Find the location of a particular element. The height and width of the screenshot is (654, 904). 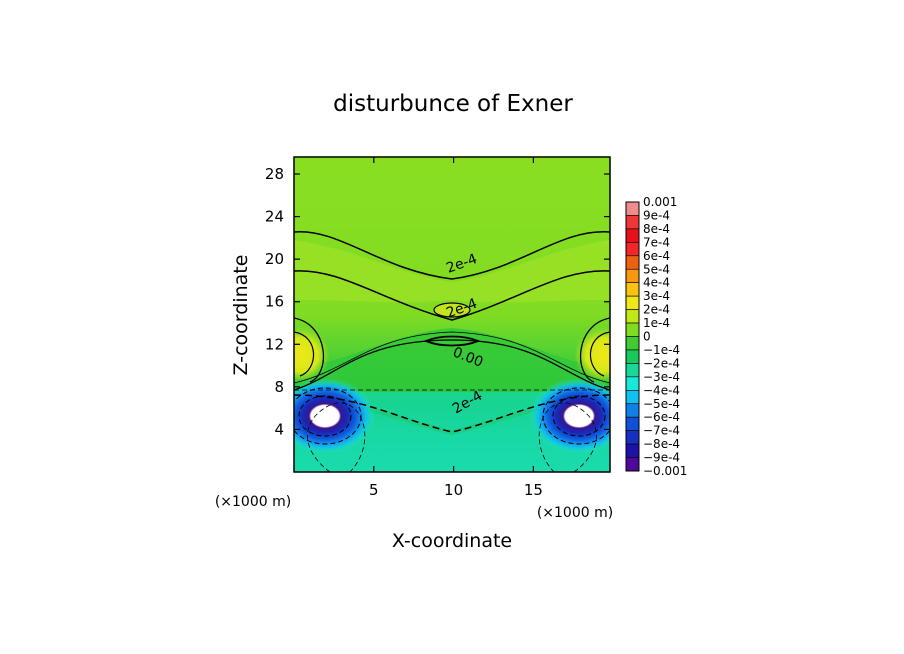

colorbar-label: 2e-4 is located at coordinates (656, 310).